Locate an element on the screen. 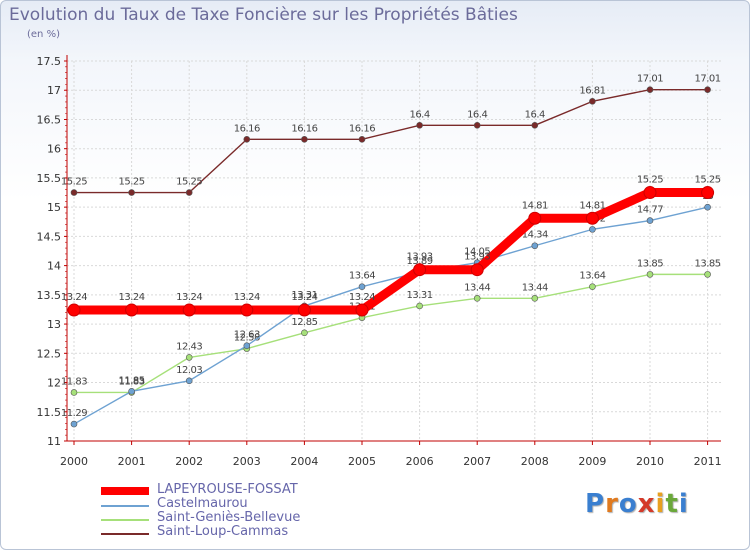 This screenshot has height=550, width=750. data-label: 11.85 is located at coordinates (132, 380).